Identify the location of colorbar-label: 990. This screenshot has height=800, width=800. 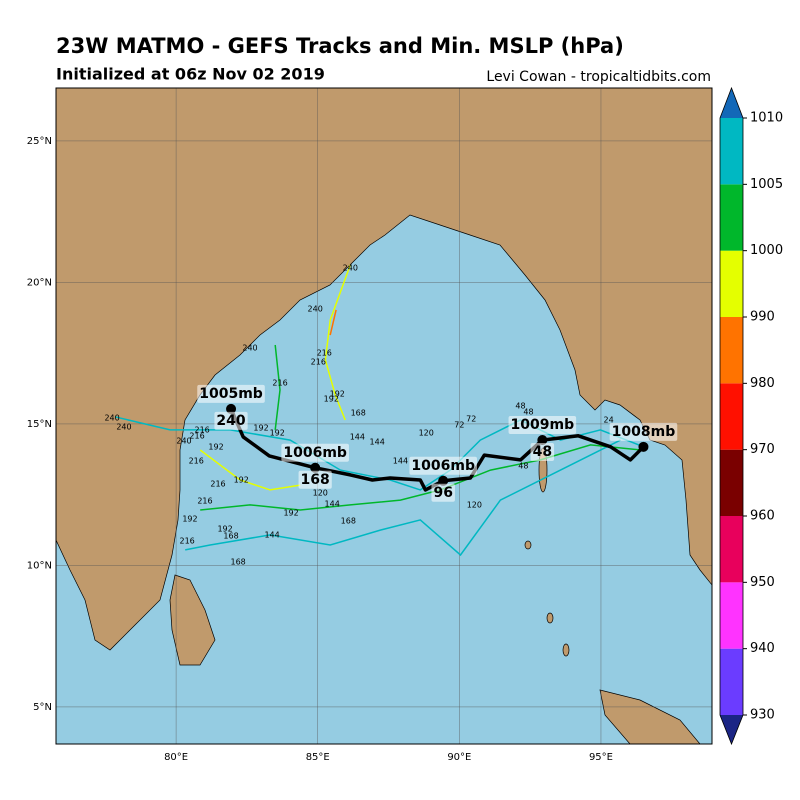
(762, 317).